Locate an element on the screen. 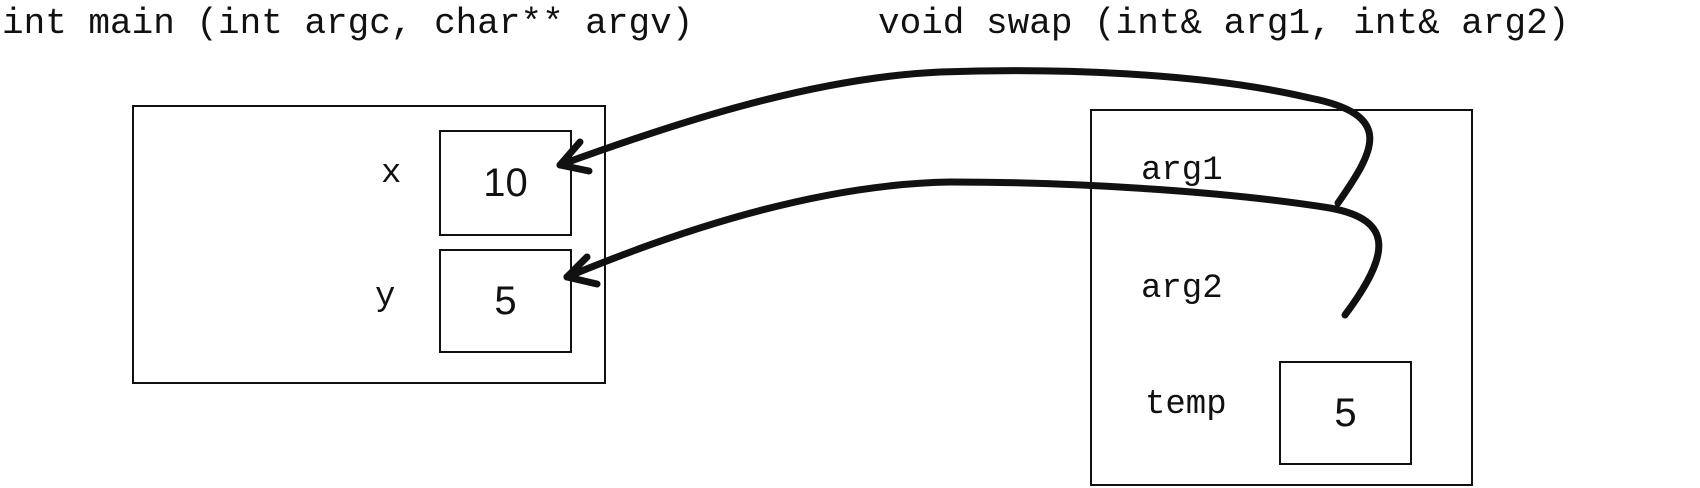  variable-x-value: 10 is located at coordinates (505, 182).